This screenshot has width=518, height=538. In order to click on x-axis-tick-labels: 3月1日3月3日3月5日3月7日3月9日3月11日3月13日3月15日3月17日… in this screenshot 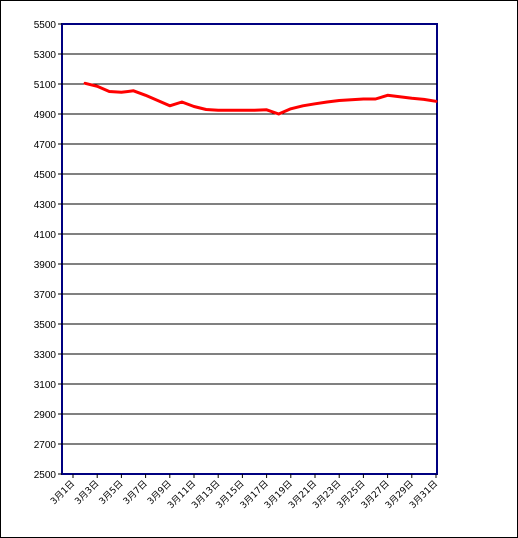, I will do `click(244, 492)`.